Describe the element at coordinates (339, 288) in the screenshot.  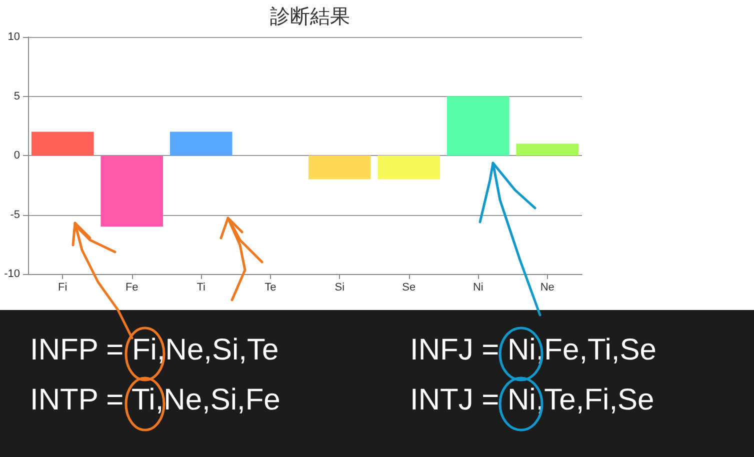
I see `x-tick-label: Si` at that location.